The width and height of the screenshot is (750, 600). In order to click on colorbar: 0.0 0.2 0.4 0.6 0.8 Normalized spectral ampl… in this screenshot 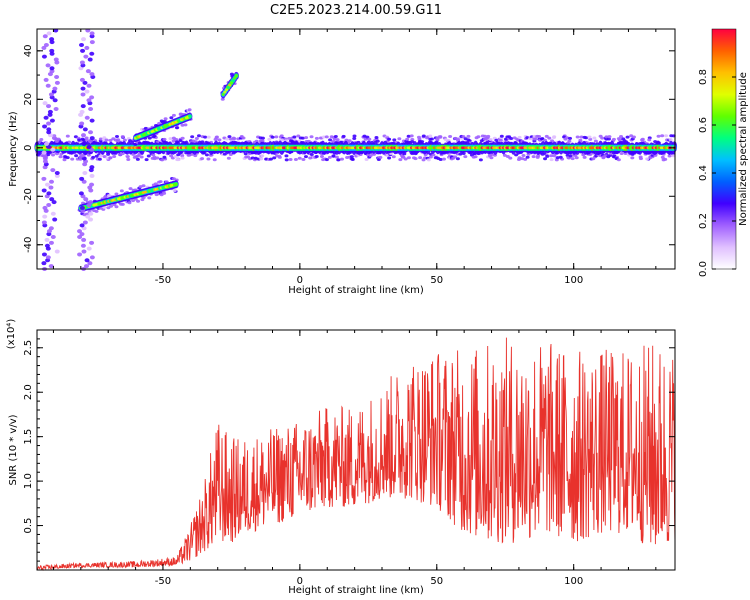, I will do `click(723, 152)`.